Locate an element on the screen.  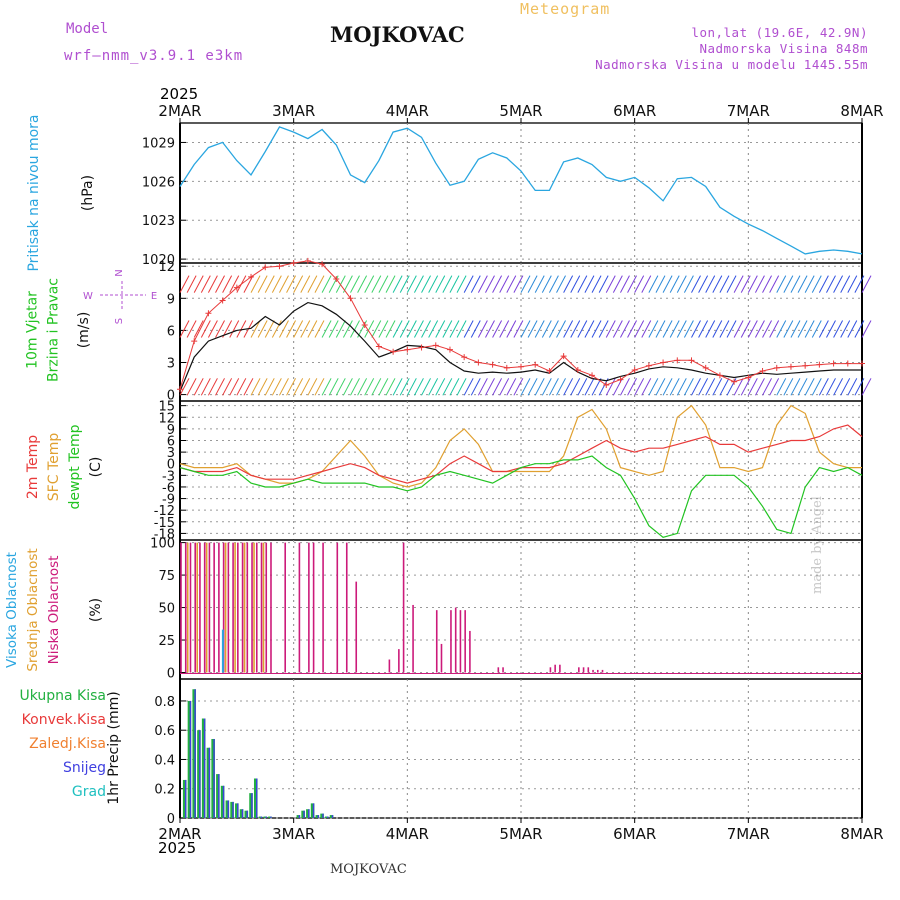
meteogram-subtitle: Meteogram is located at coordinates (565, 9).